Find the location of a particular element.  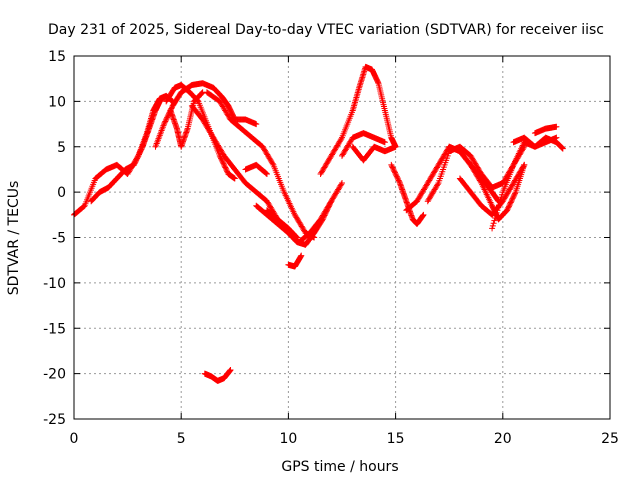

series-sat-m is located at coordinates (358, 120).